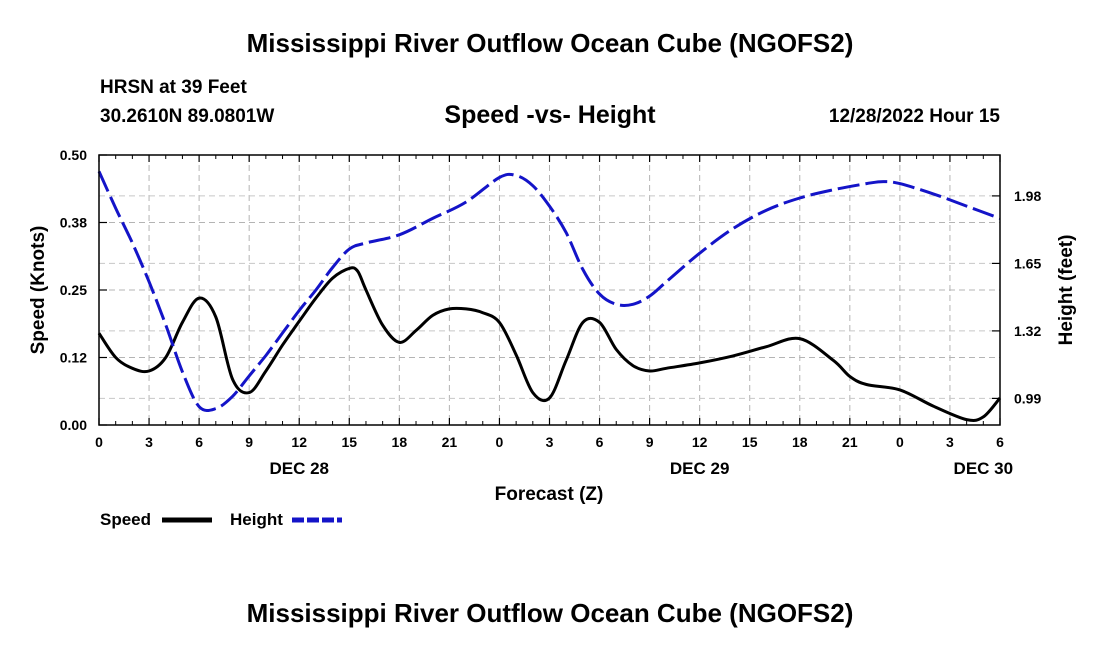 The height and width of the screenshot is (650, 1100). I want to click on y-tick-label: 0.12, so click(73, 358).